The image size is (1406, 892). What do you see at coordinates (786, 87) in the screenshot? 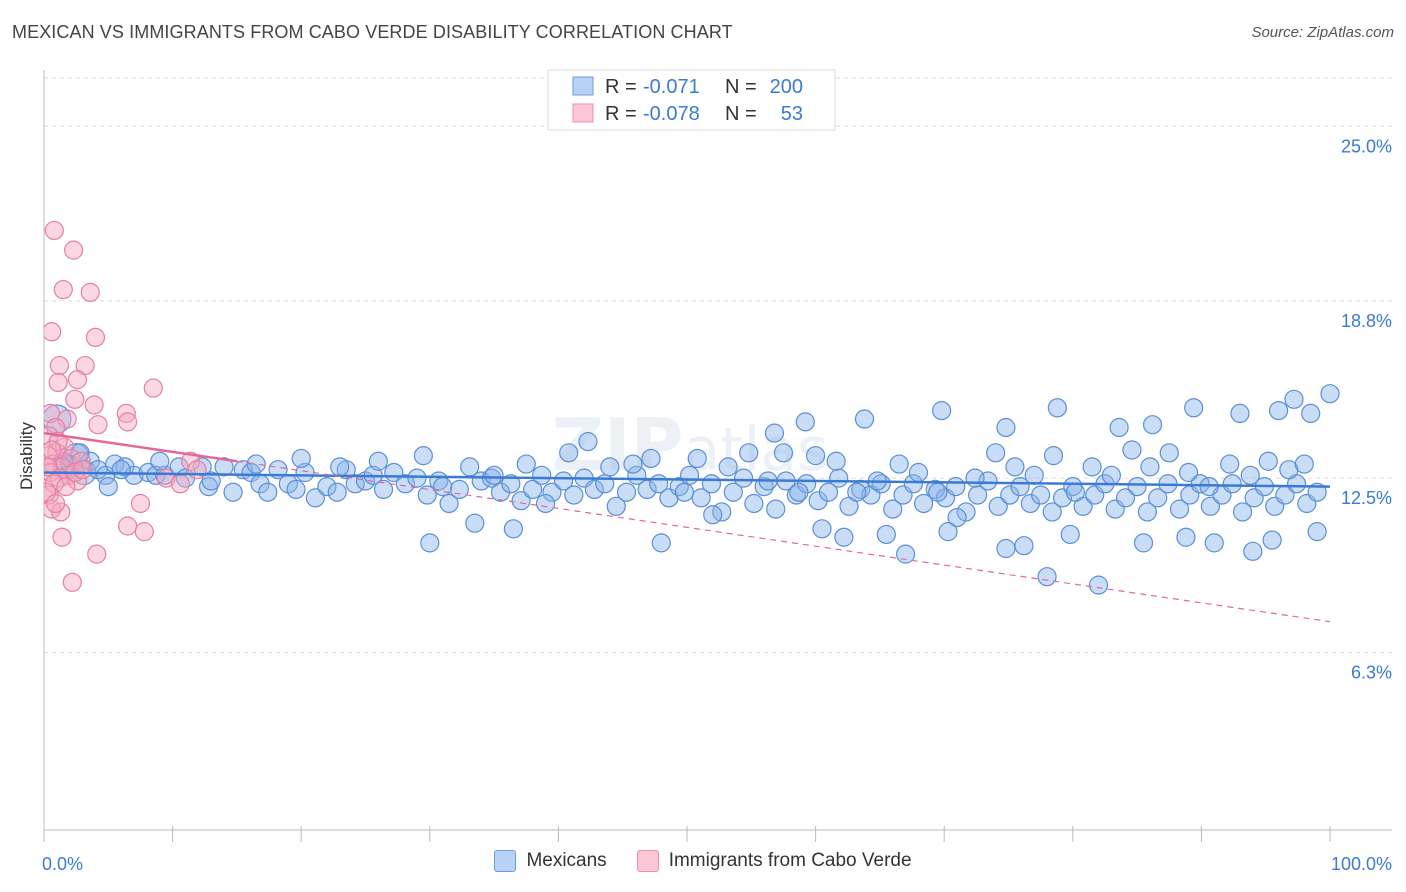
I see `stats-n-value-1: 200` at bounding box center [786, 87].